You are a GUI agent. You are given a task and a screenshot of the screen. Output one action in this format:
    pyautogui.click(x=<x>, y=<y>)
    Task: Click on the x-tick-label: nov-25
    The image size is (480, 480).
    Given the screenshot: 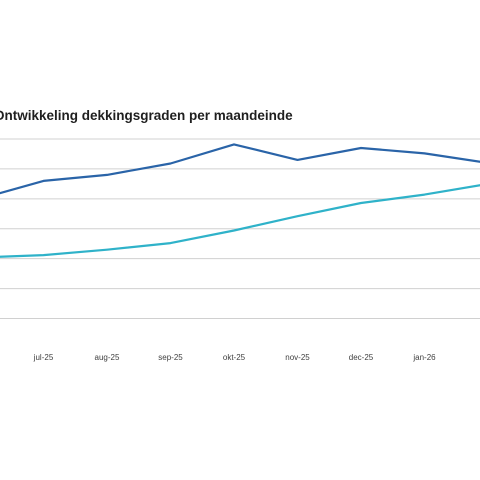 What is the action you would take?
    pyautogui.click(x=297, y=357)
    